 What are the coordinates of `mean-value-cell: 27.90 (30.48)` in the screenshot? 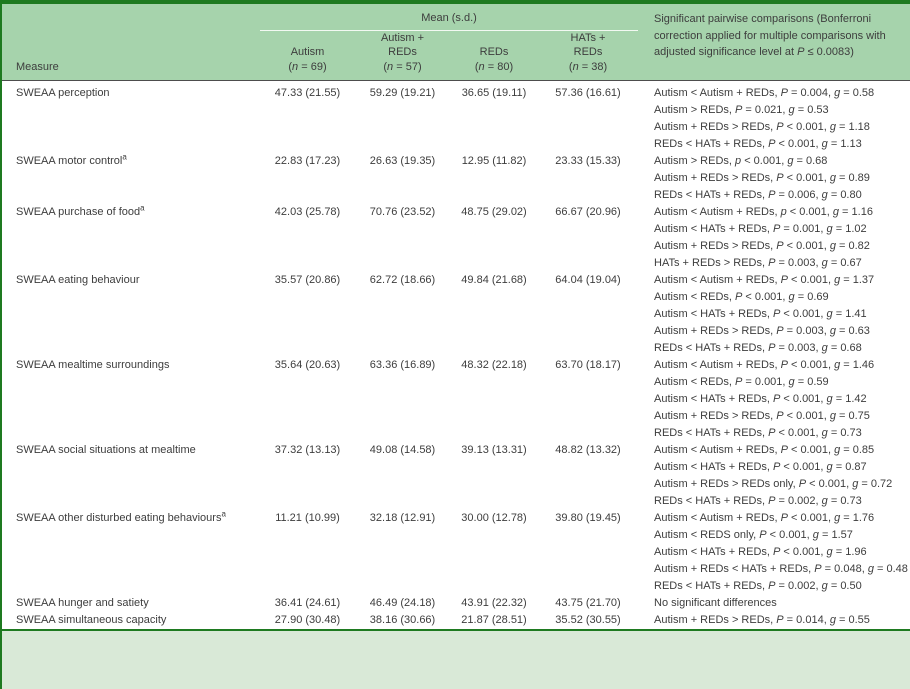 It's located at (307, 620).